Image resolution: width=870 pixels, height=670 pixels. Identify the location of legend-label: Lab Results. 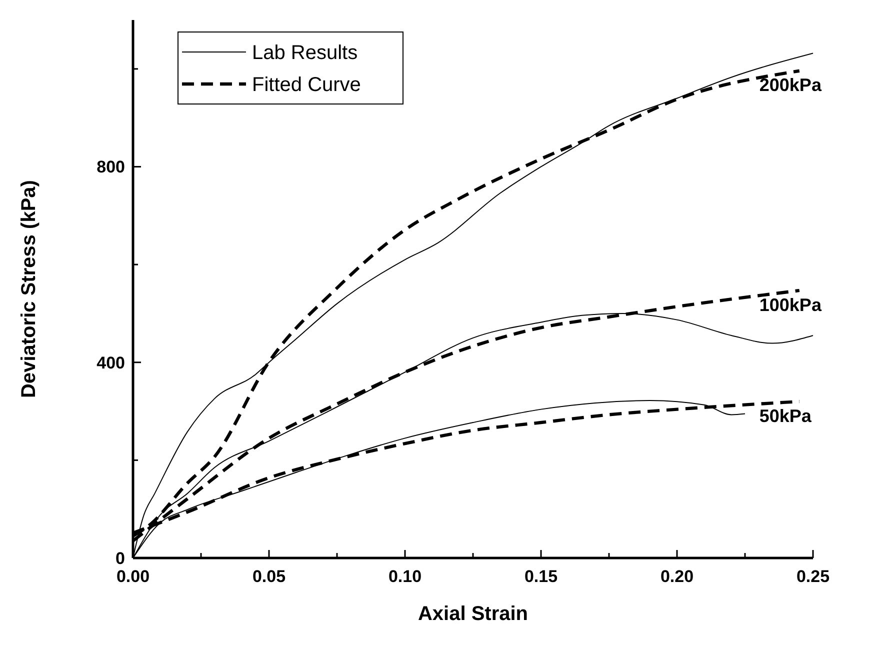
(305, 53).